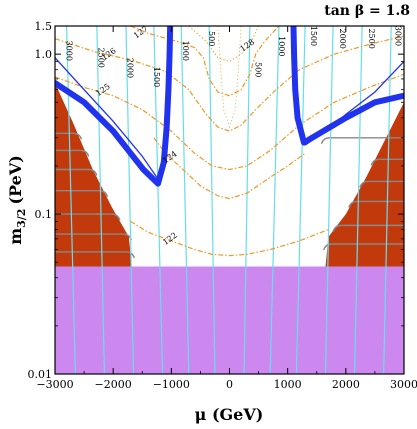 Image resolution: width=417 pixels, height=429 pixels. What do you see at coordinates (229, 414) in the screenshot?
I see `x-axis-title: μ (GeV)` at bounding box center [229, 414].